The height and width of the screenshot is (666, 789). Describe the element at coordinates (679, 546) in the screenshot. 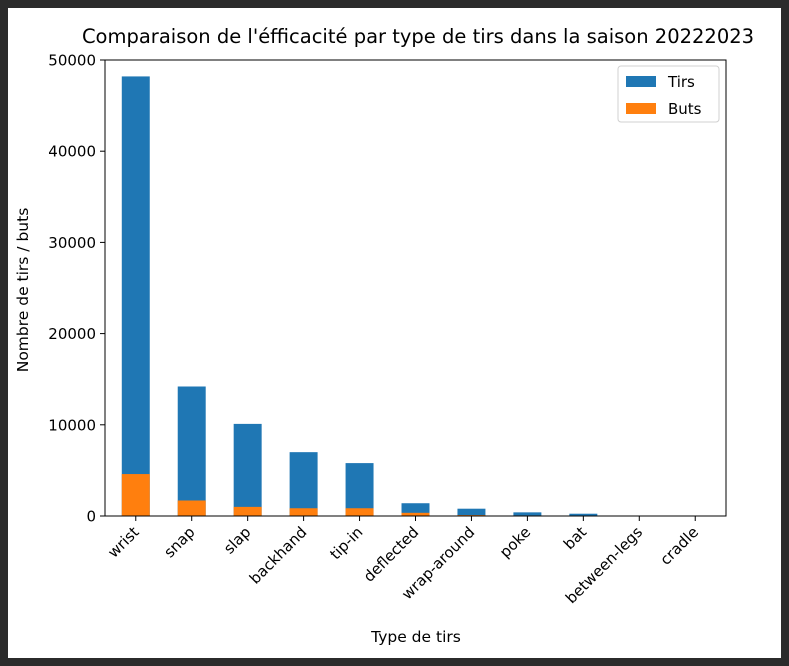

I see `x-tick-label: cradle` at that location.